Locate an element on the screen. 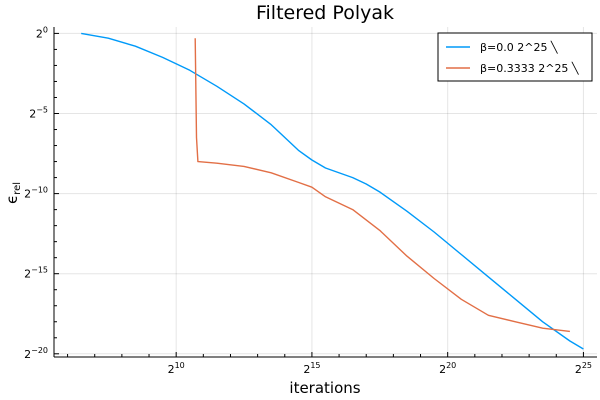  y-tick-label: 2−5 is located at coordinates (38, 113).